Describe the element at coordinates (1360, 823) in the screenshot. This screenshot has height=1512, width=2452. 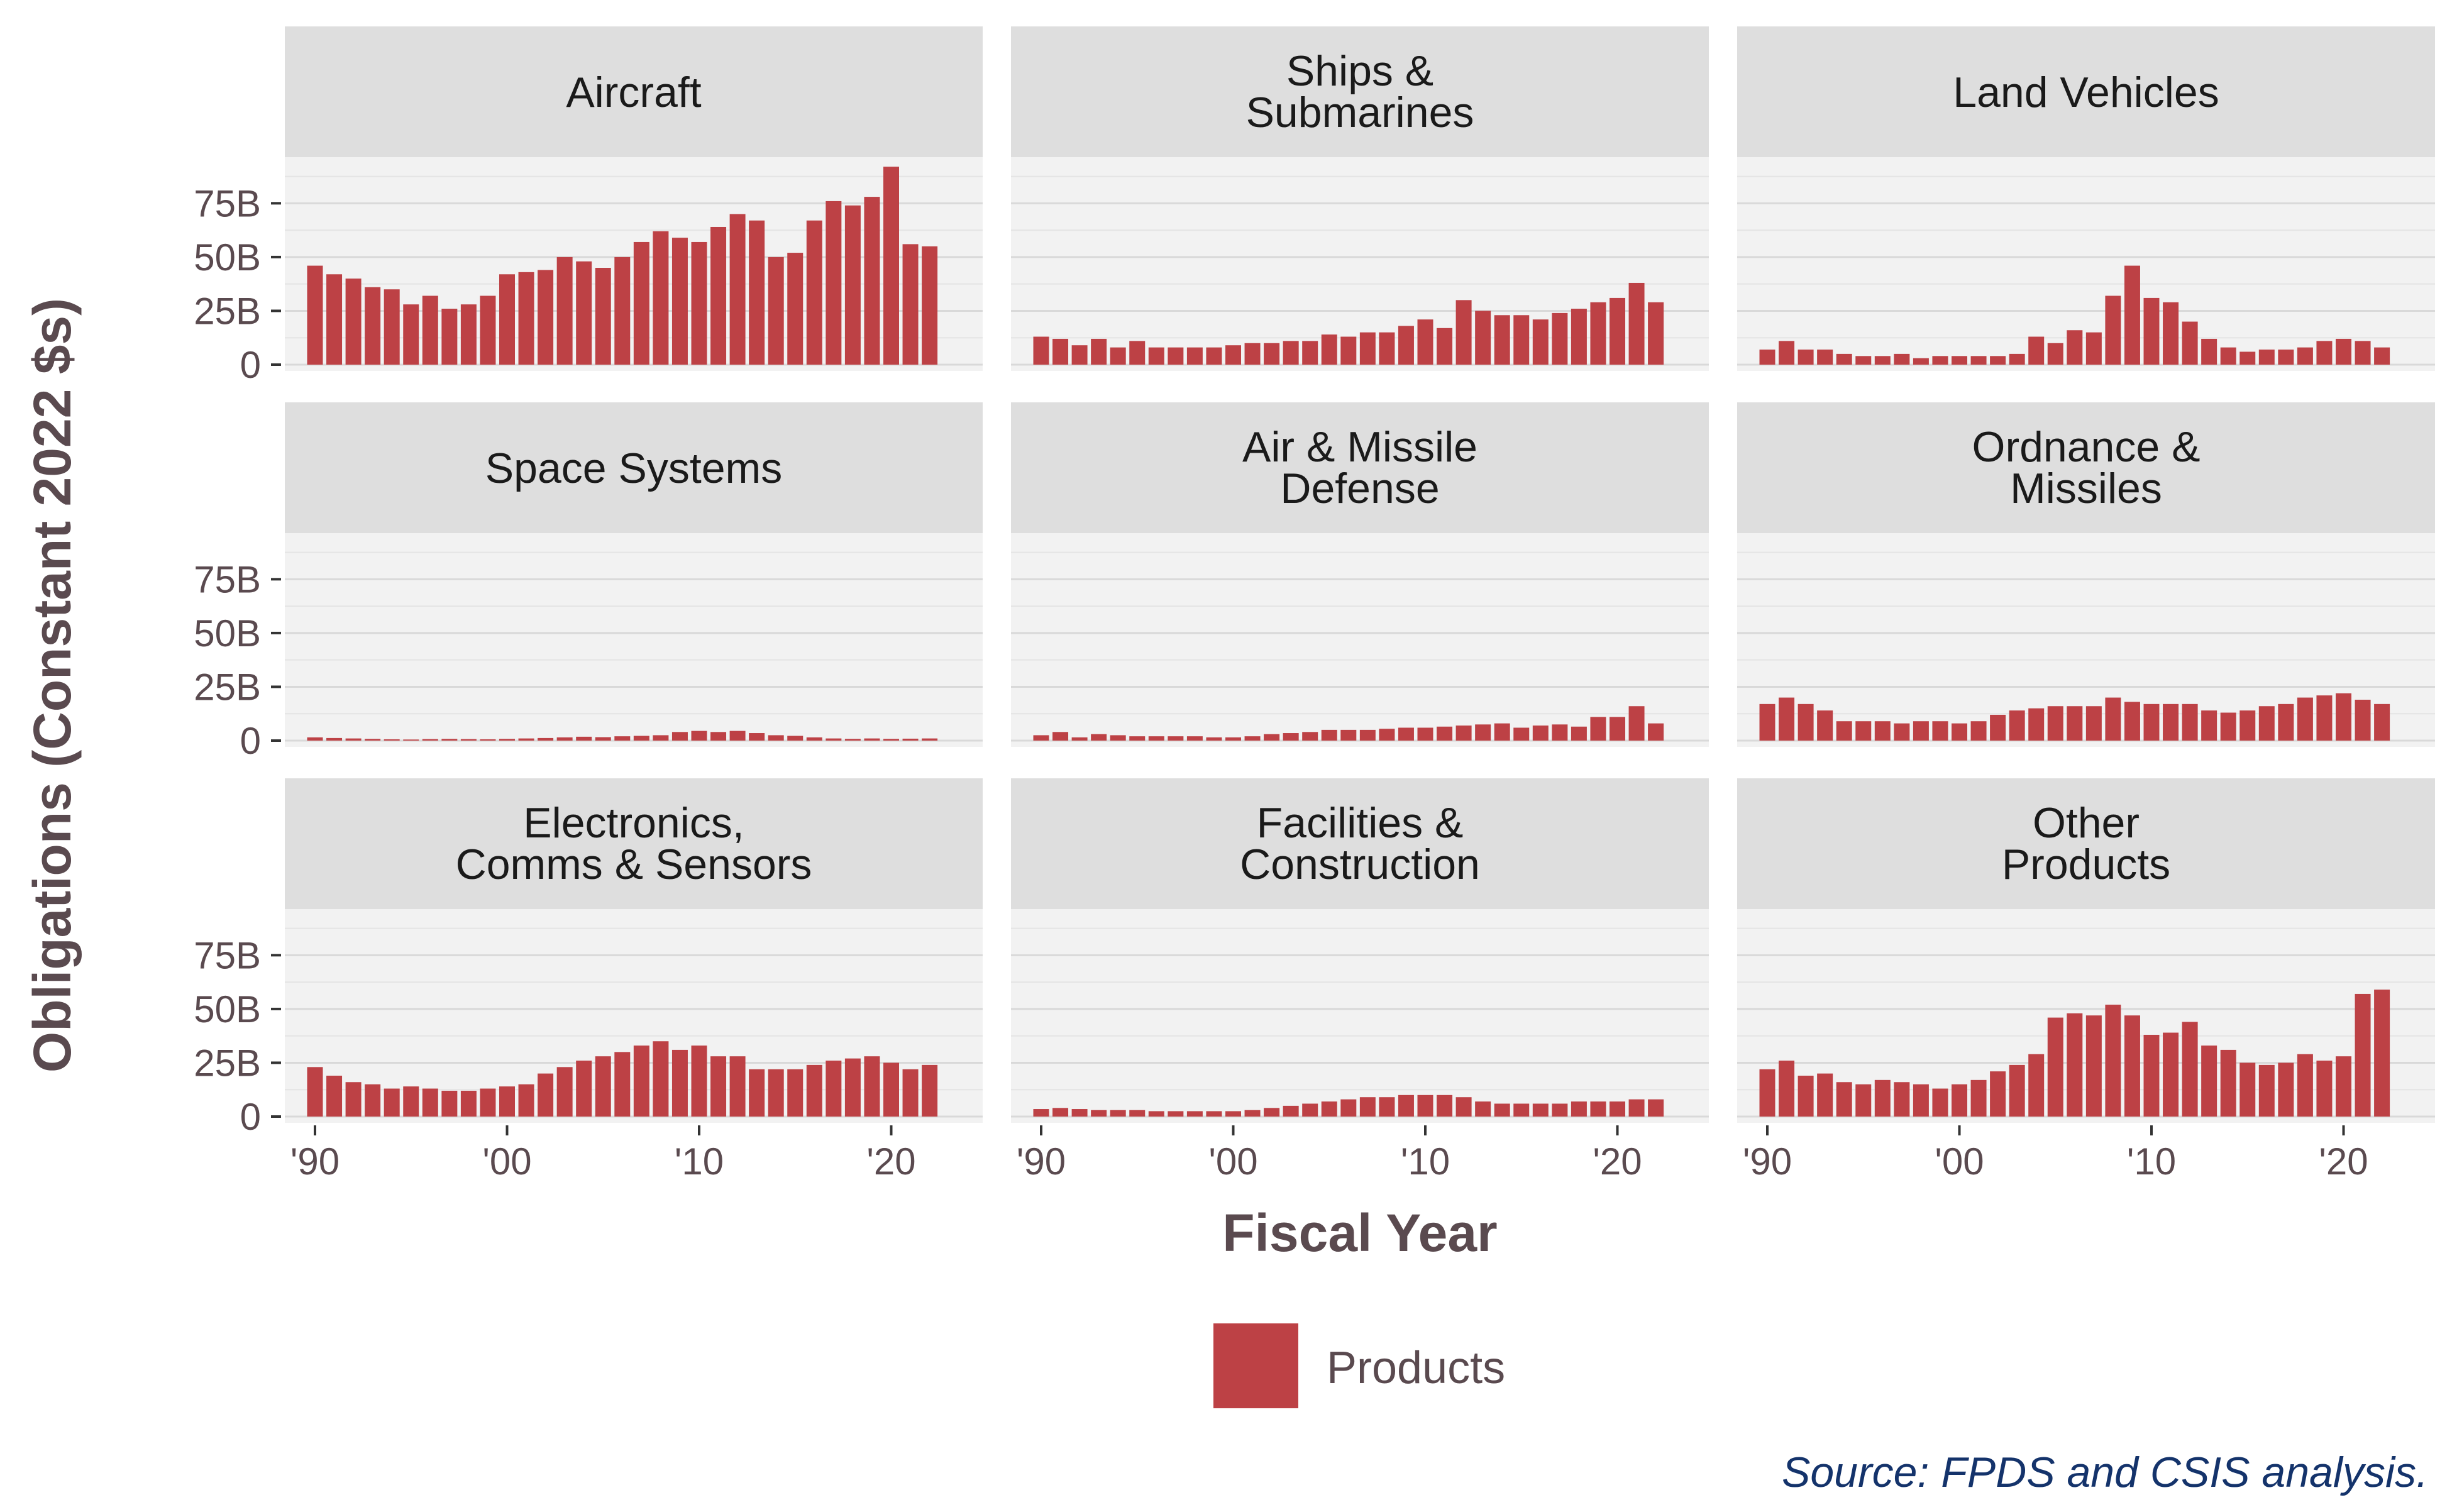
I see `facet-title-line-1: Facilities &` at that location.